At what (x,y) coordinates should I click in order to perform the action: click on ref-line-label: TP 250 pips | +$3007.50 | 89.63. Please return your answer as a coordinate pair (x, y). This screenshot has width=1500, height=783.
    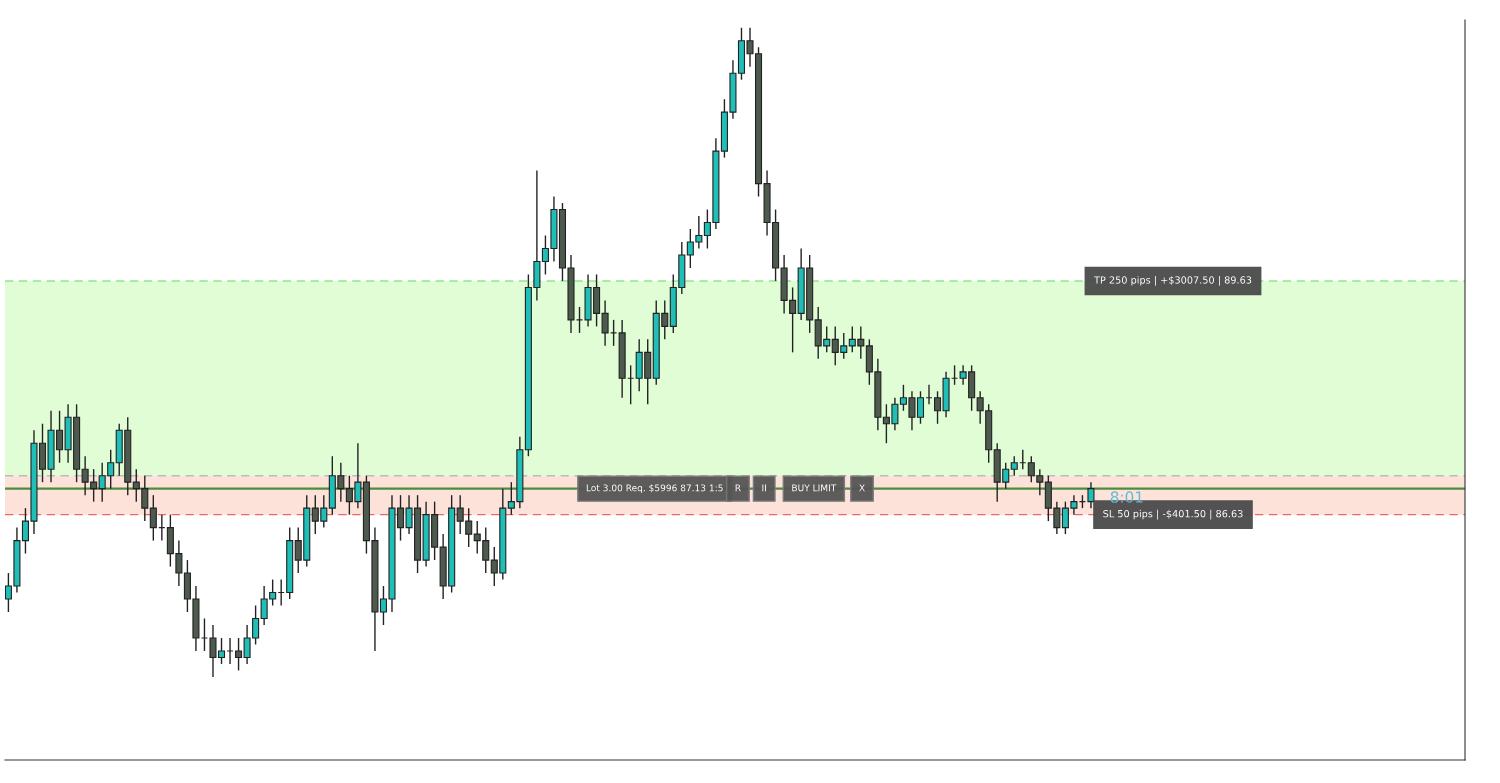
    Looking at the image, I should click on (1173, 281).